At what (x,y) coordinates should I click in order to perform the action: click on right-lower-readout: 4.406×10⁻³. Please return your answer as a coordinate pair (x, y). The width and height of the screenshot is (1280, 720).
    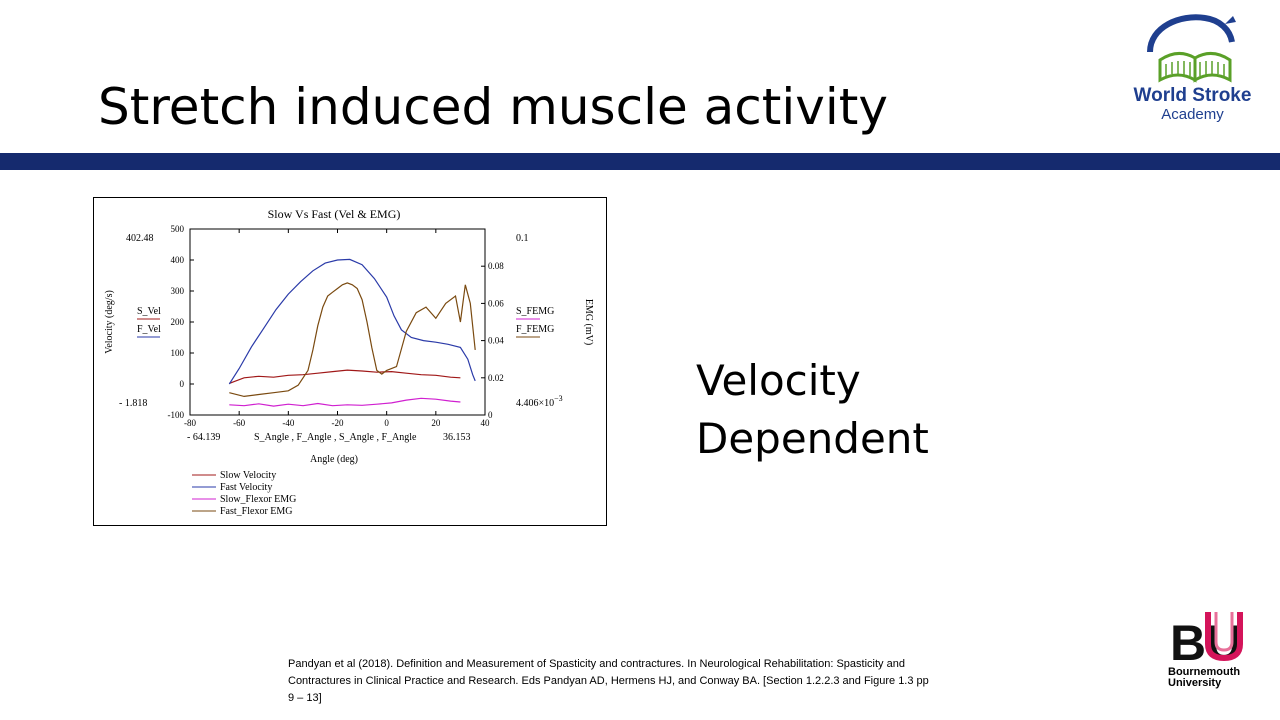
    Looking at the image, I should click on (539, 401).